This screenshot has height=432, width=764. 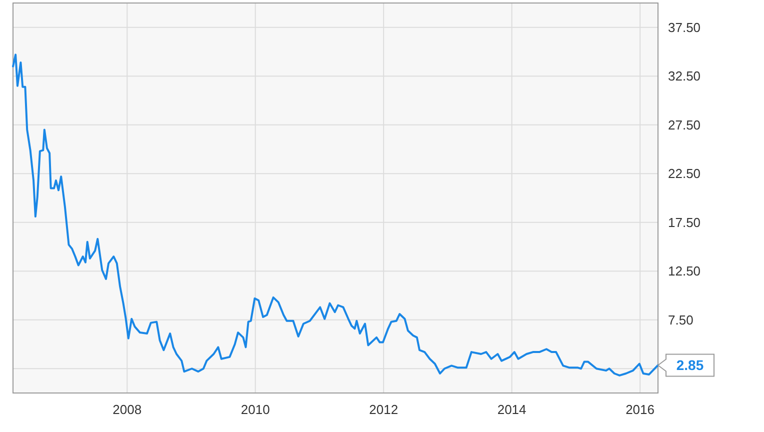 What do you see at coordinates (684, 76) in the screenshot?
I see `y-tick-label: 32.50` at bounding box center [684, 76].